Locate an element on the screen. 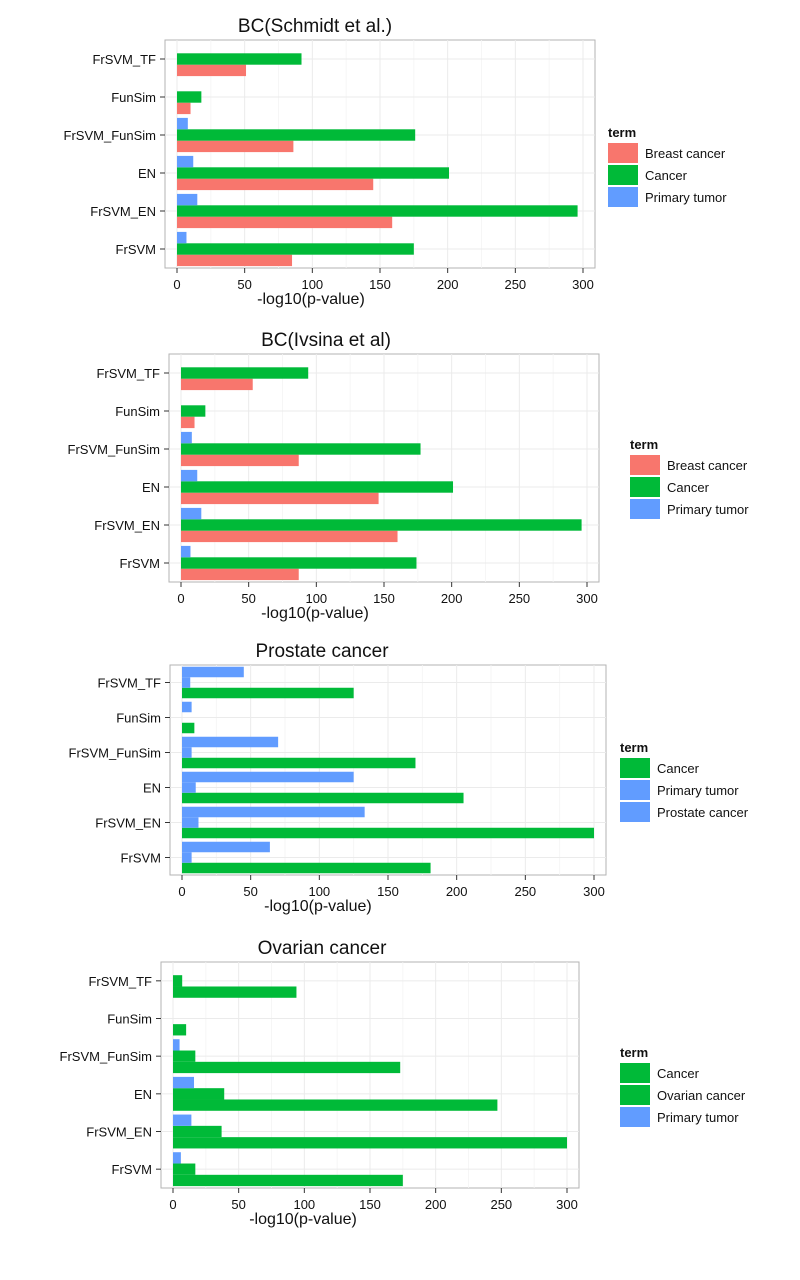 This screenshot has height=1280, width=800. legend-label: Ovarian cancer is located at coordinates (701, 1095).